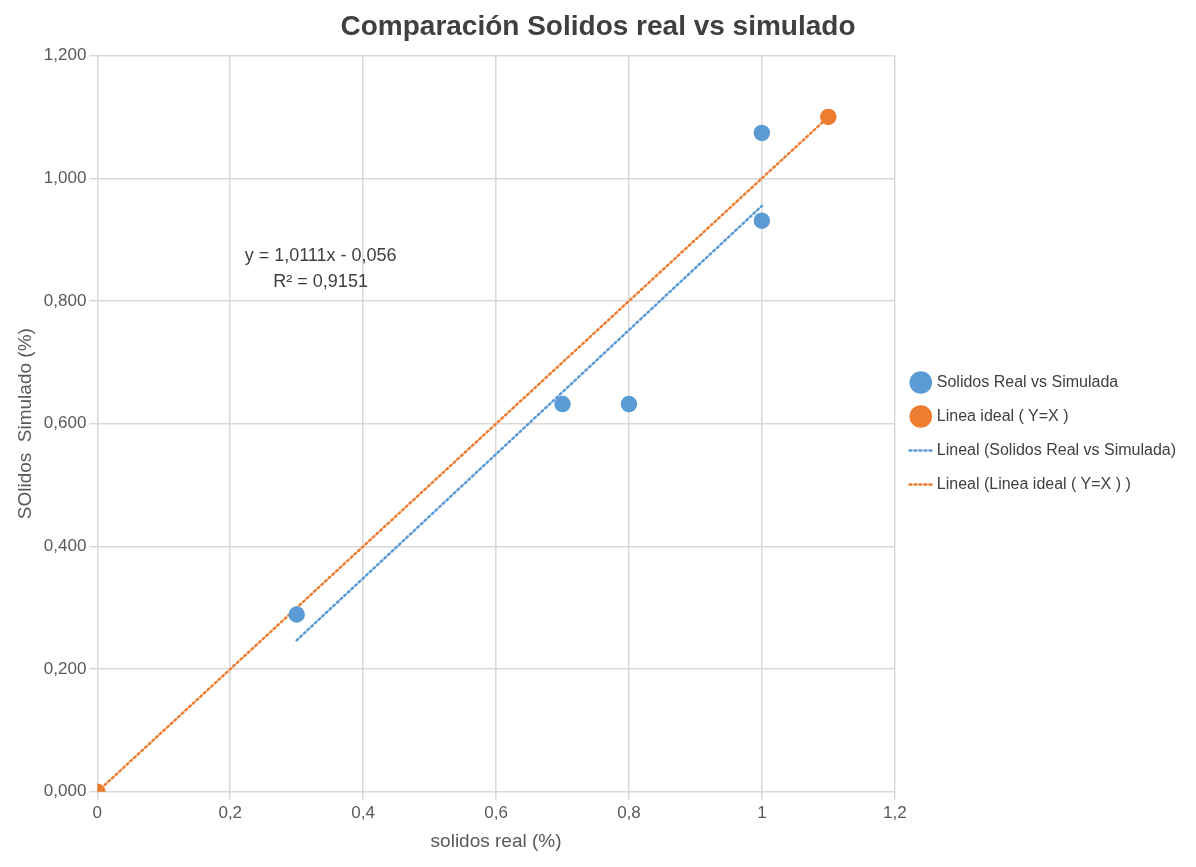 The width and height of the screenshot is (1196, 867). What do you see at coordinates (65, 177) in the screenshot?
I see `y-tick-label: 1,000` at bounding box center [65, 177].